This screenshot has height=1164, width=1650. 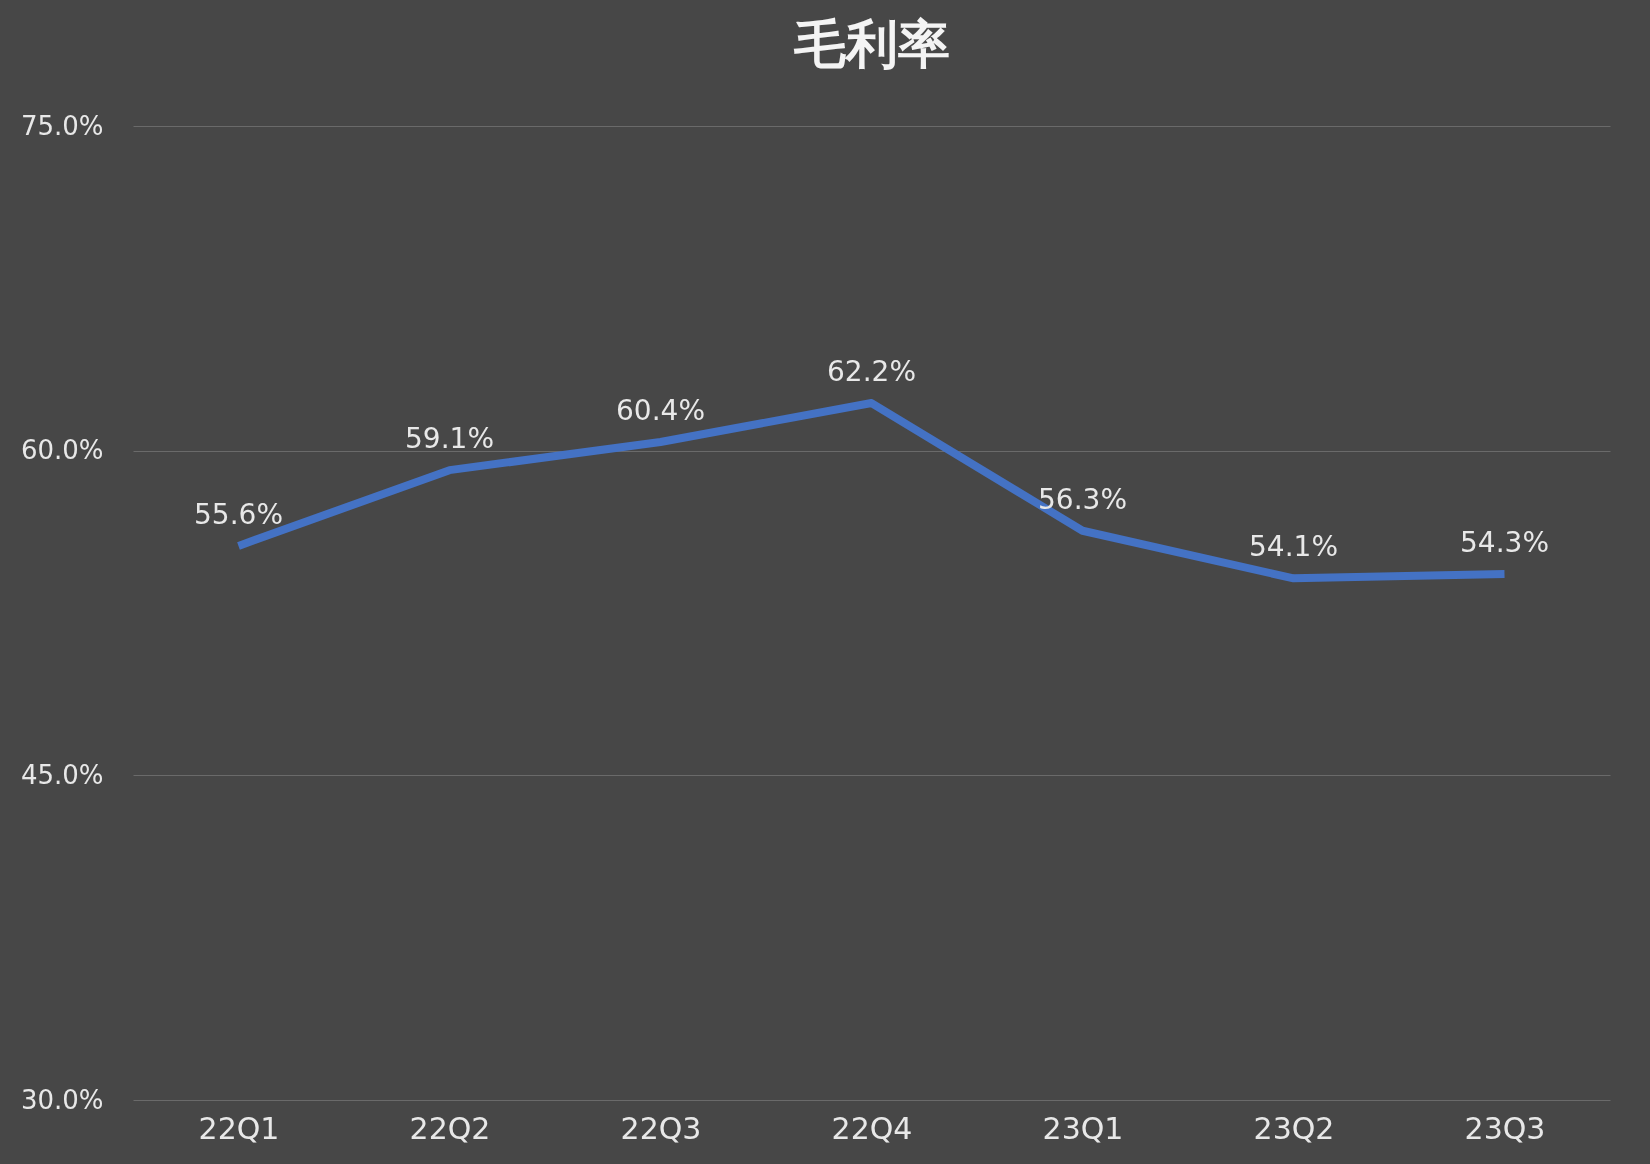 What do you see at coordinates (238, 514) in the screenshot?
I see `data-label: 55.6%` at bounding box center [238, 514].